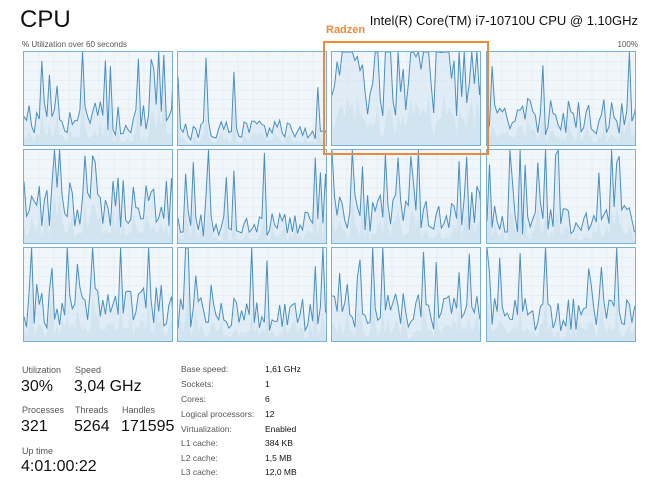 The height and width of the screenshot is (500, 650). What do you see at coordinates (74, 44) in the screenshot?
I see `utilization-caption: % Utilization over 60 seconds` at bounding box center [74, 44].